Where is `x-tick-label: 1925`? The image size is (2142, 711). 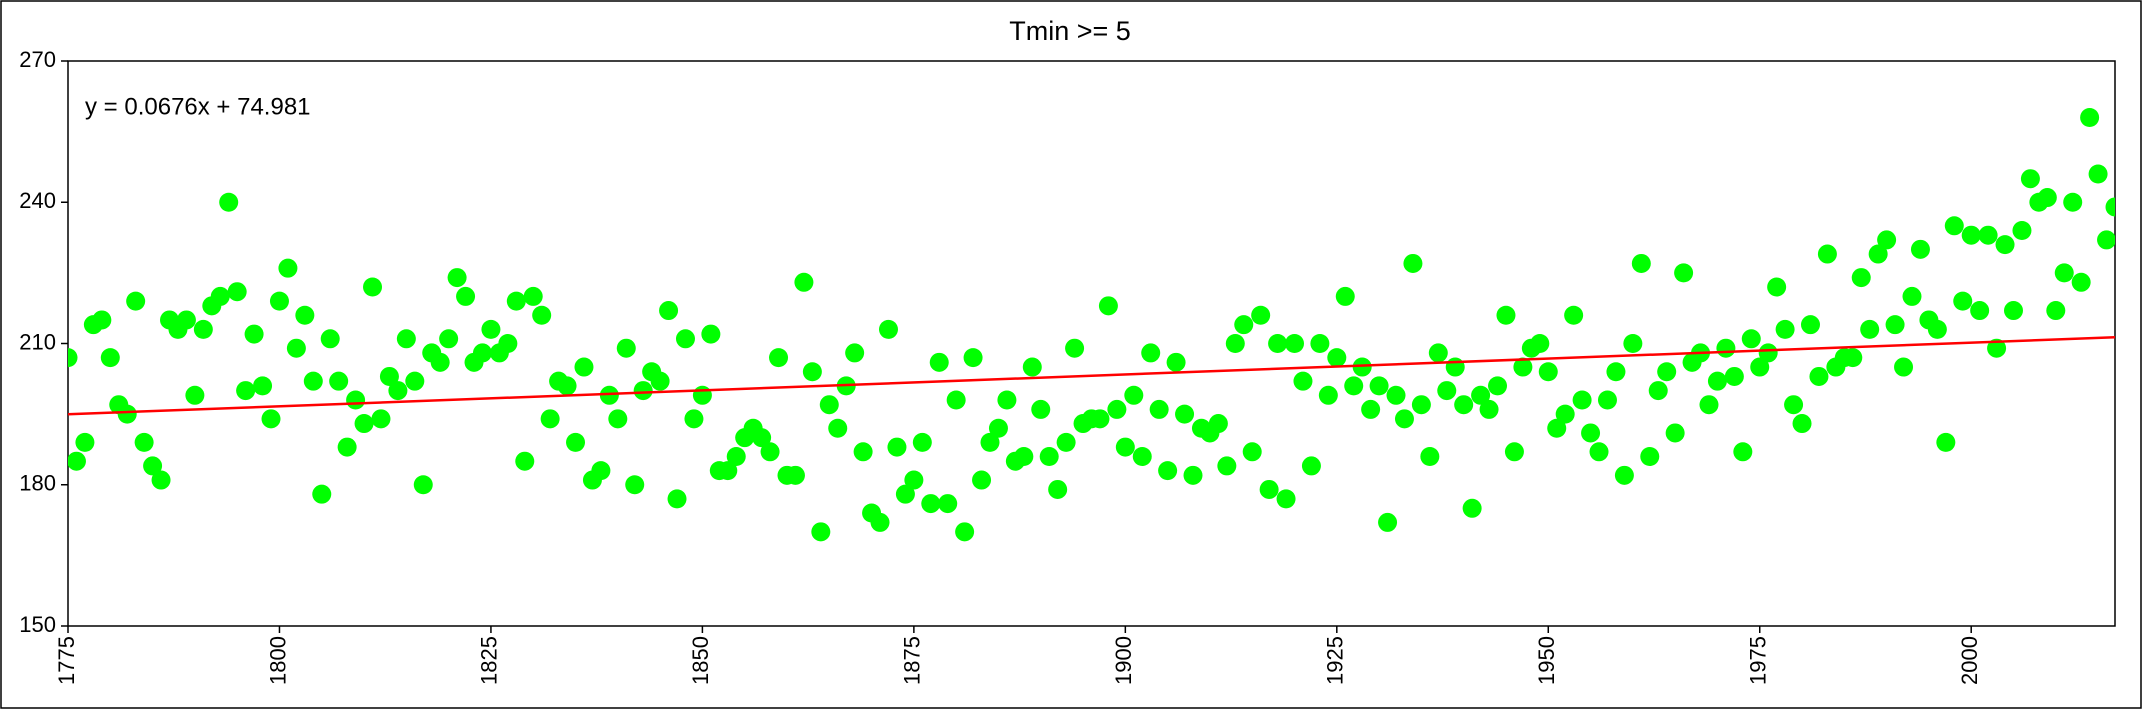 x-tick-label: 1925 is located at coordinates (1335, 660).